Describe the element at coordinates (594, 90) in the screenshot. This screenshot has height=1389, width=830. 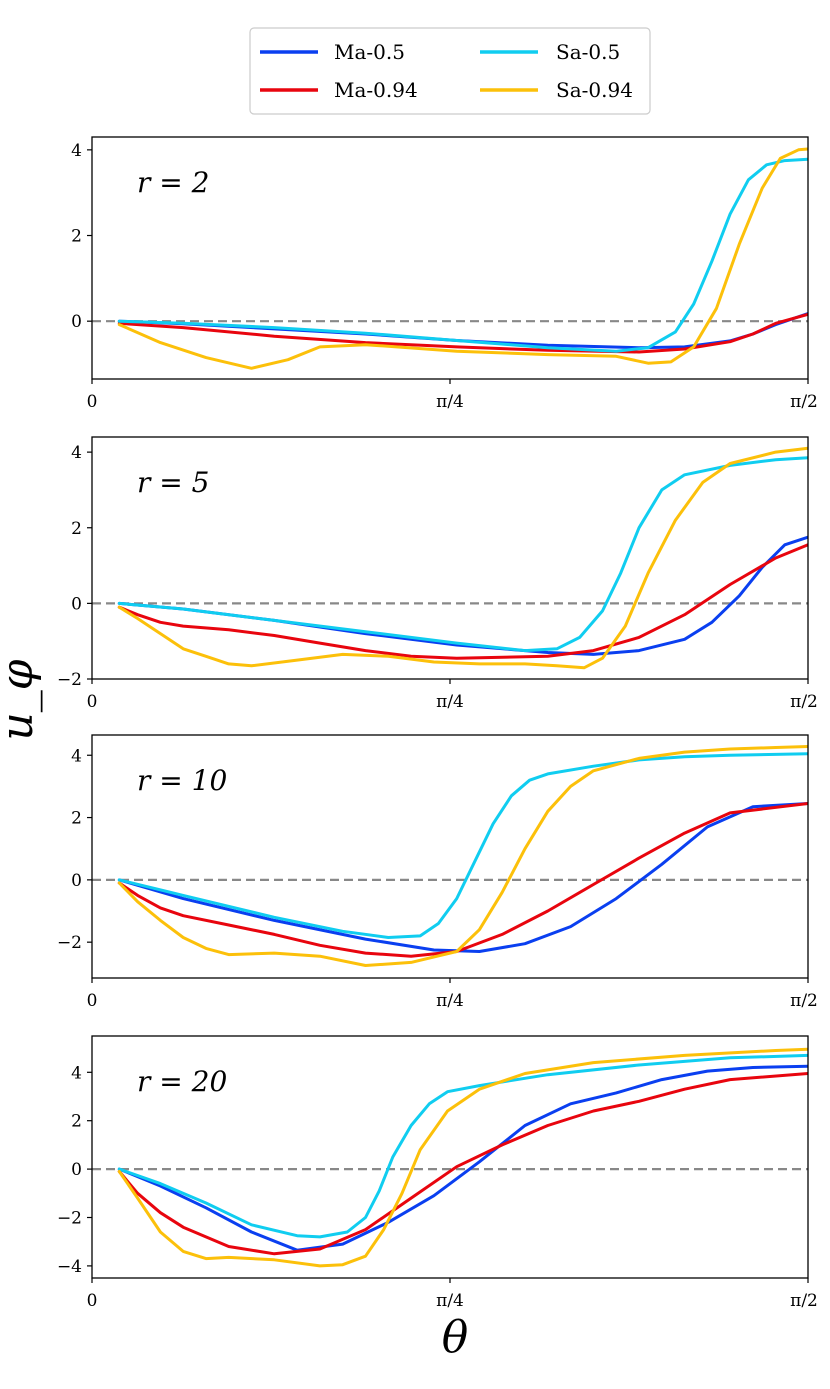
I see `legend-label: Sa-0.94` at that location.